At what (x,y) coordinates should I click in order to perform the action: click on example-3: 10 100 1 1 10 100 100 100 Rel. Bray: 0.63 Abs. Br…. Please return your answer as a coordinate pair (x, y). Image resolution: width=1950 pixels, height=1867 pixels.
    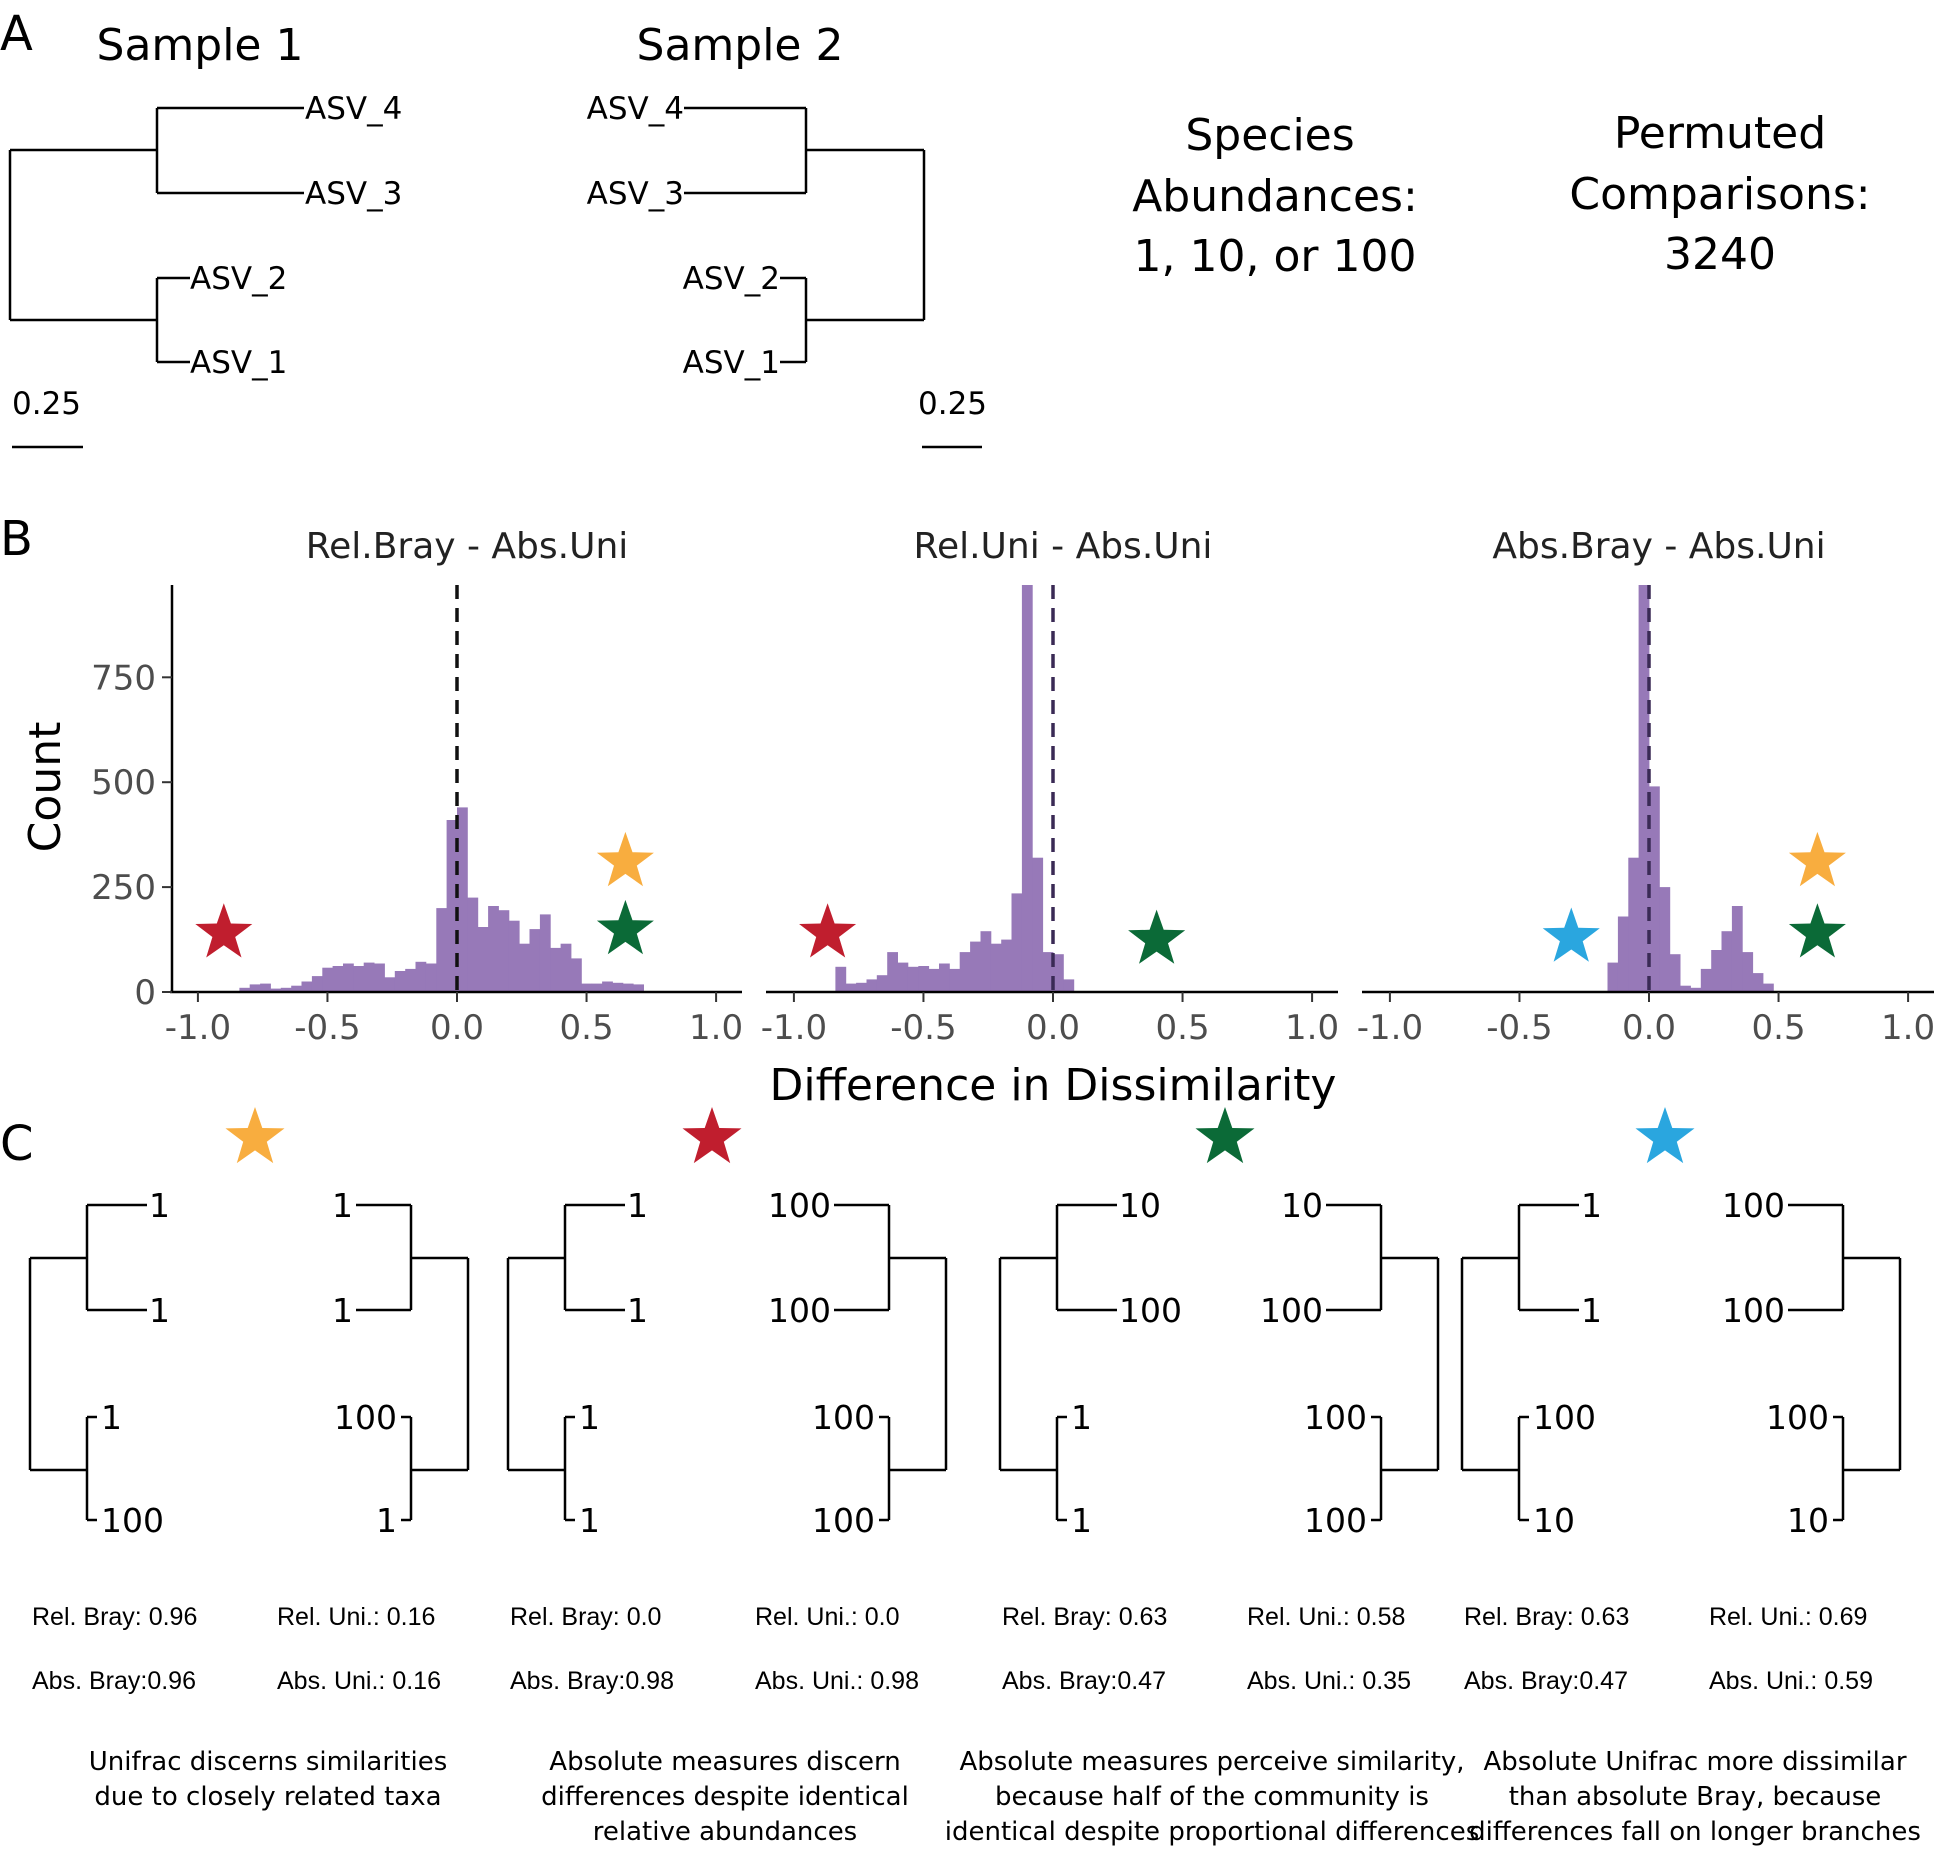
    Looking at the image, I should click on (1212, 1477).